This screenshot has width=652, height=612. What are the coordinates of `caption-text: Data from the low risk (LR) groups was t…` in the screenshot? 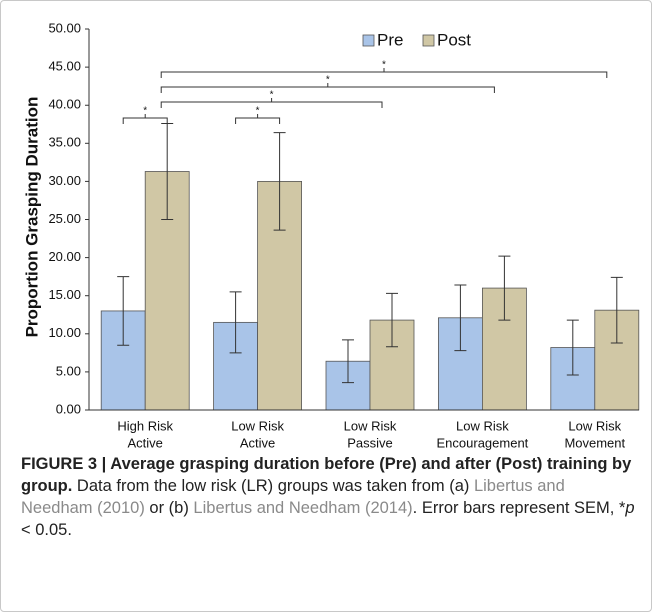 It's located at (275, 486).